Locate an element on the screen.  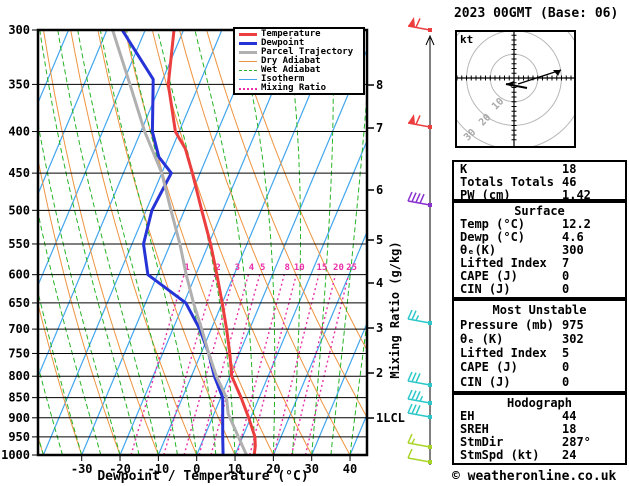
footer-credit: © weatheronline.co.uk is located at coordinates (534, 476).